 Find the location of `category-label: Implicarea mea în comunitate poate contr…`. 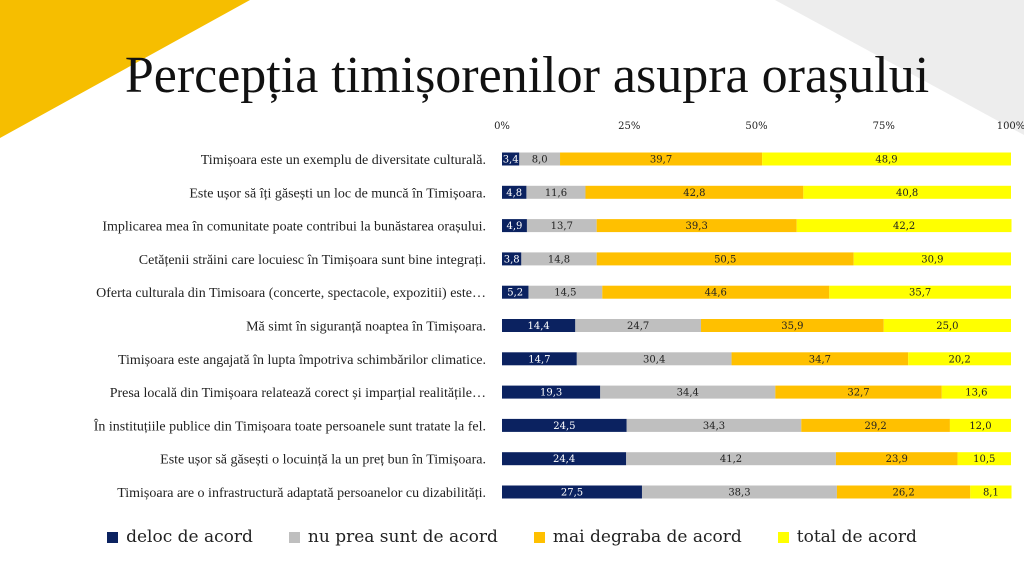

category-label: Implicarea mea în comunitate poate contr… is located at coordinates (294, 227).